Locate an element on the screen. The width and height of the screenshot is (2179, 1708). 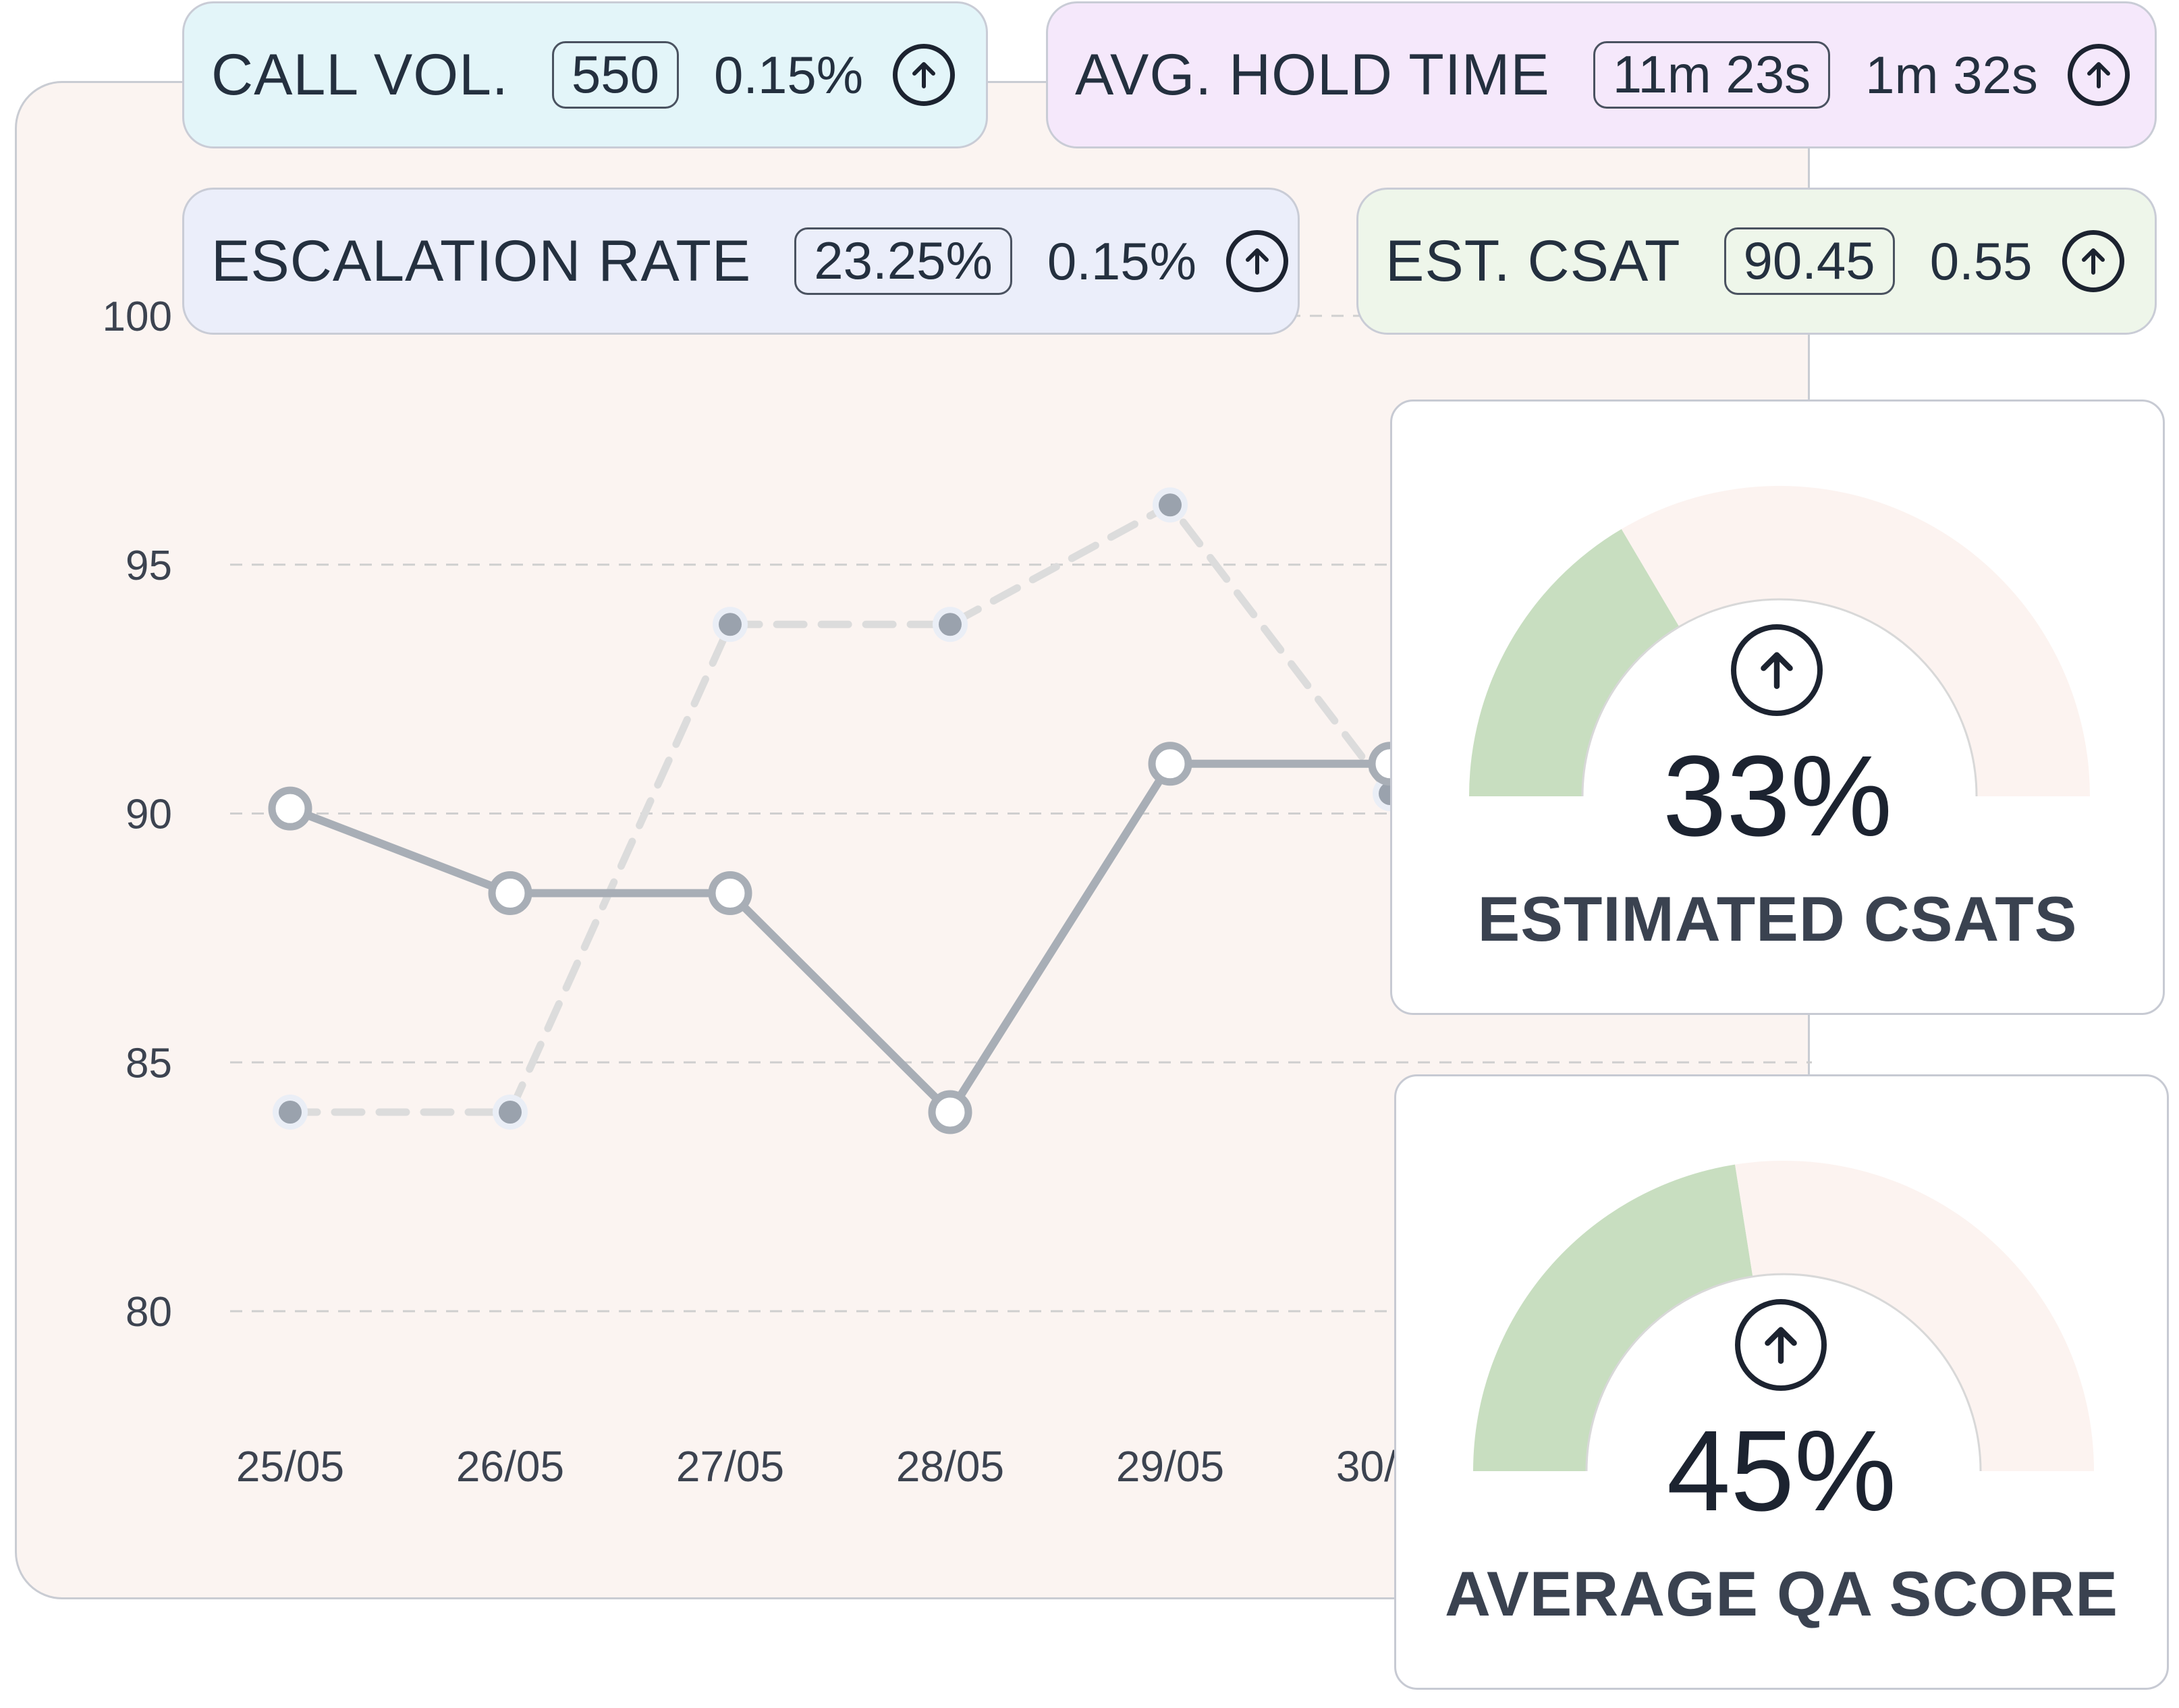
kpi-escalation-rate: ESCALATION RATE 23.25% 0.15% is located at coordinates (741, 261).